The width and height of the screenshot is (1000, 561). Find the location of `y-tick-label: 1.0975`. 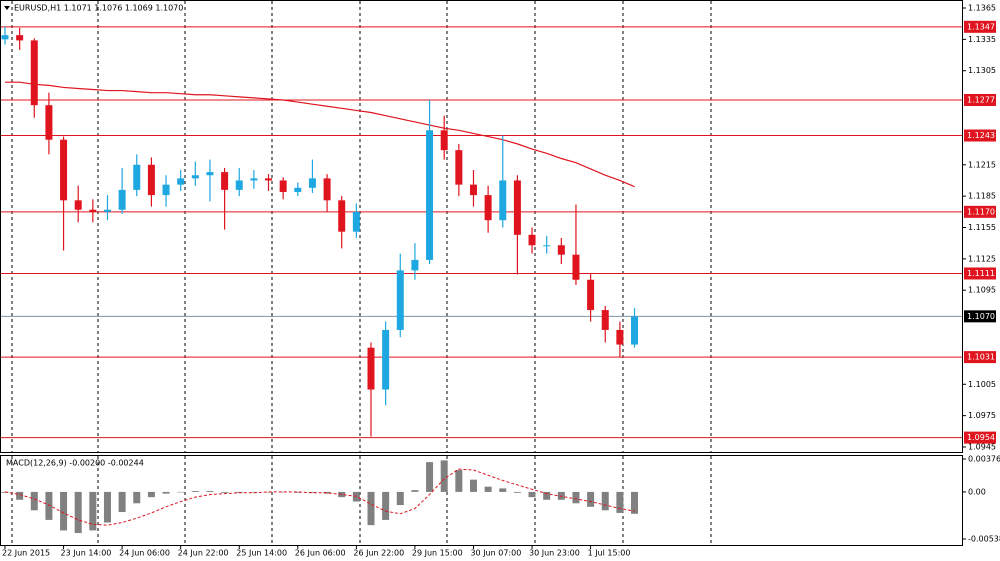

y-tick-label: 1.0975 is located at coordinates (982, 415).